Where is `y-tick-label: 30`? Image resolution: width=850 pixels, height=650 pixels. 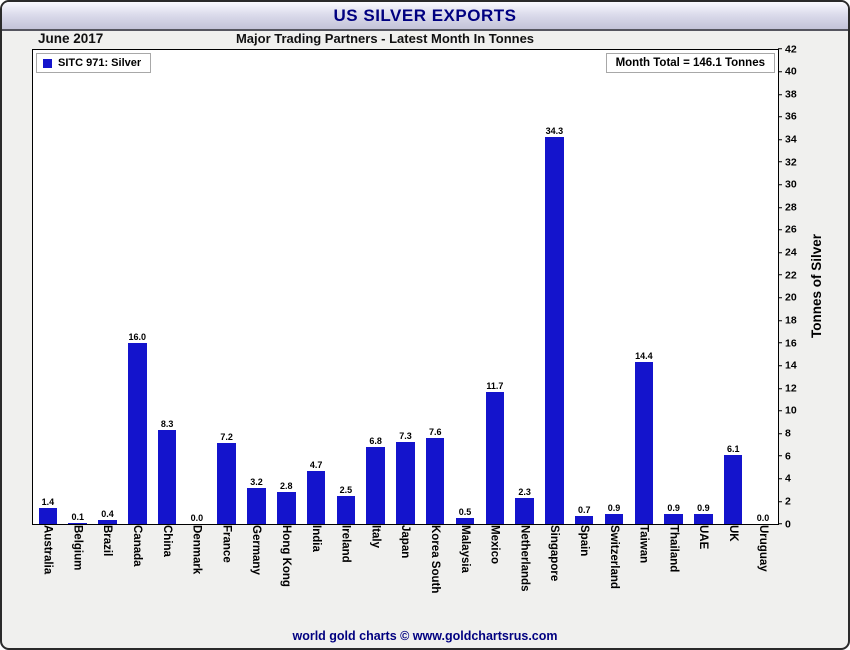 y-tick-label: 30 is located at coordinates (791, 184).